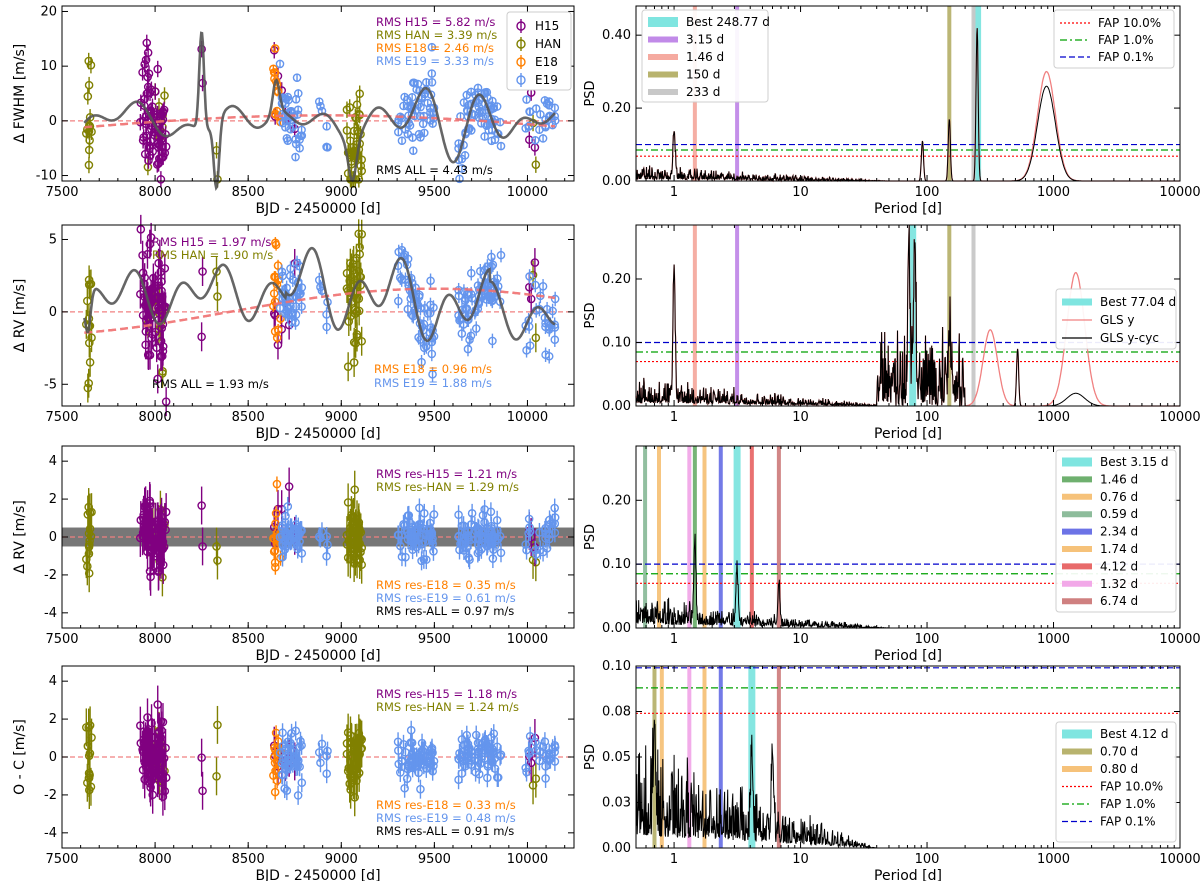 This screenshot has height=881, width=1200. What do you see at coordinates (20, 316) in the screenshot?
I see `y-axis-label: Δ RV [m/s]` at bounding box center [20, 316].